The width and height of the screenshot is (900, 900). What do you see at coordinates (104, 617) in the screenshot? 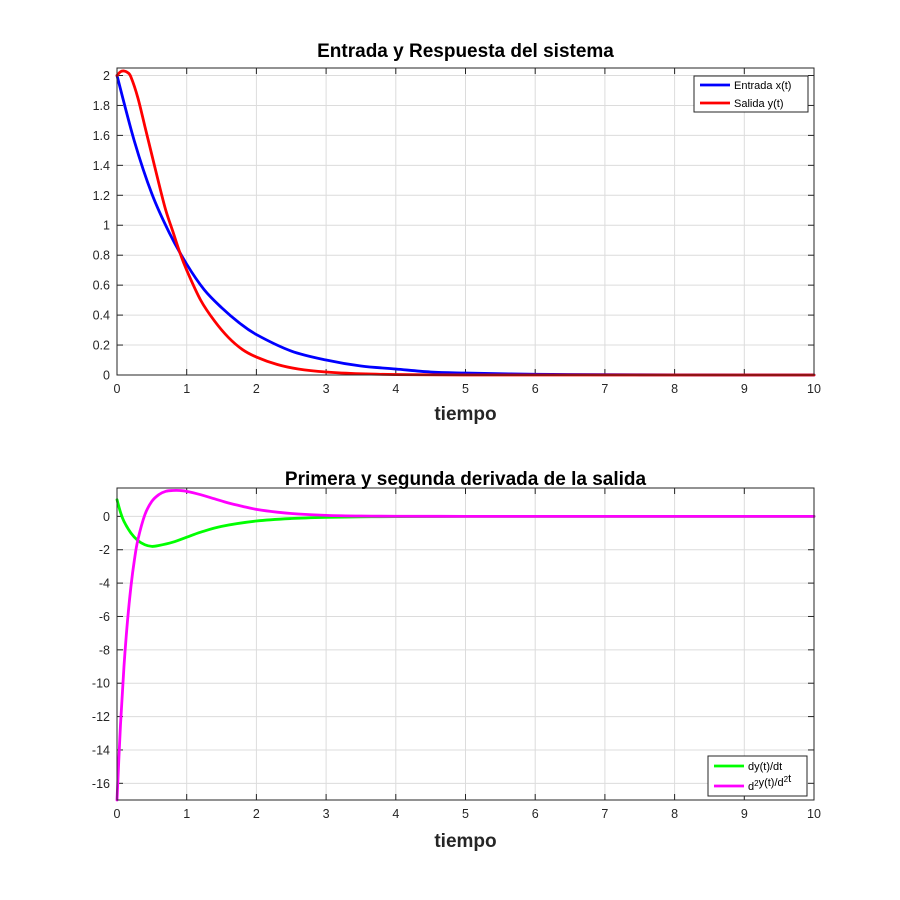
I see `y-tick-label: -6` at bounding box center [104, 617].